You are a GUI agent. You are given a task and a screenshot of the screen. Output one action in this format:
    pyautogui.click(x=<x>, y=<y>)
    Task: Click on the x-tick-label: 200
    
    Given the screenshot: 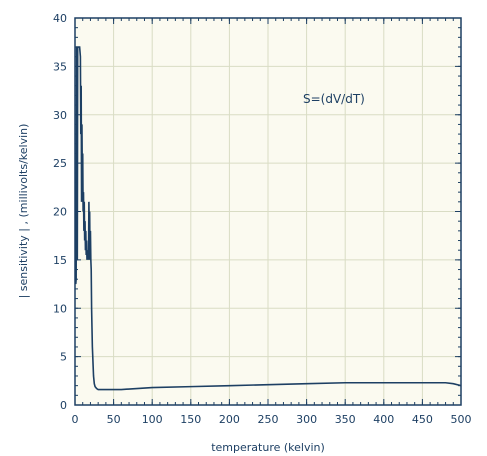 What is the action you would take?
    pyautogui.click(x=229, y=419)
    